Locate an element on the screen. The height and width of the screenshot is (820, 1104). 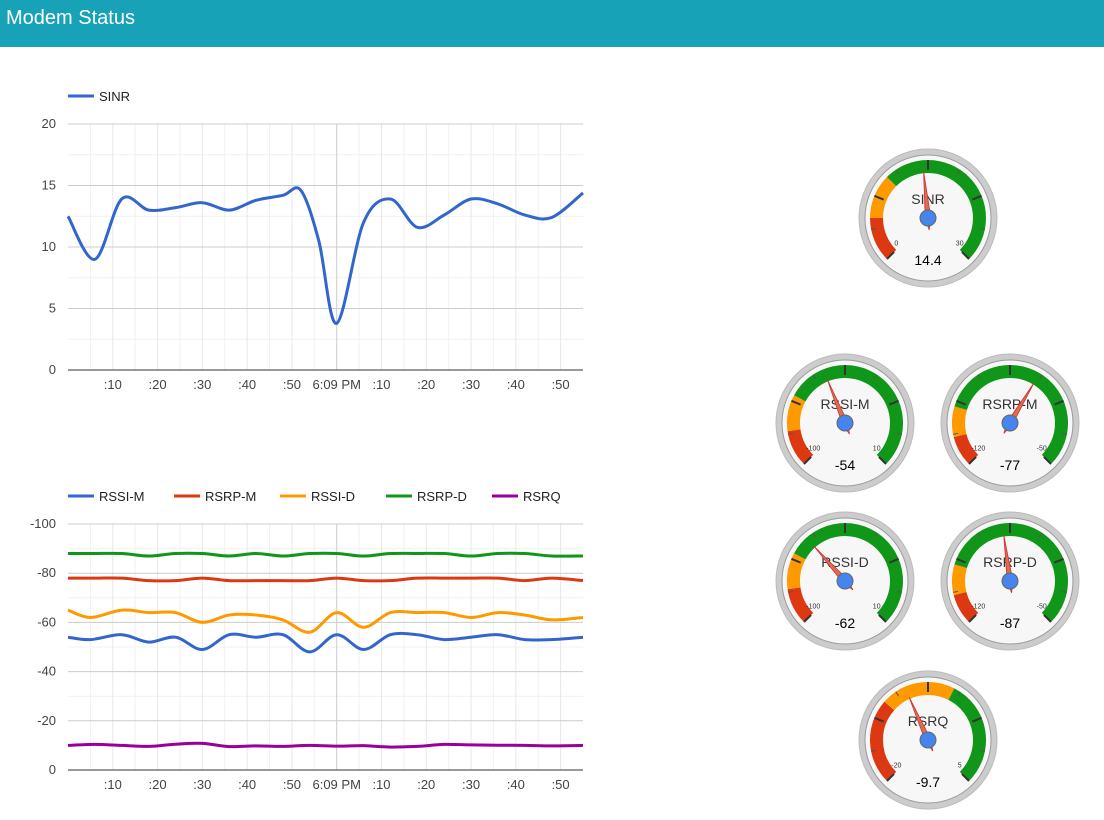
gauge-max-label: 5 is located at coordinates (960, 766).